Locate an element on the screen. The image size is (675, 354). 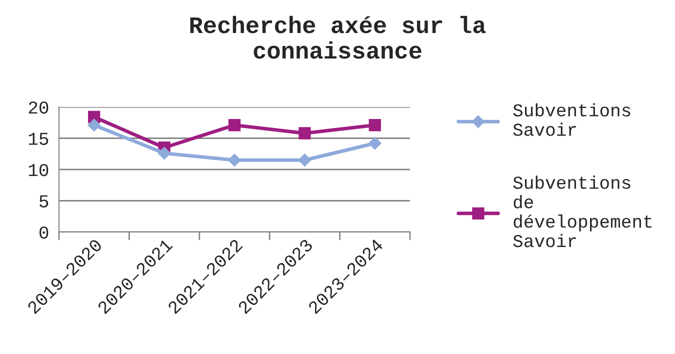
chart-title: Recherche axée sur la connaissance is located at coordinates (338, 37).